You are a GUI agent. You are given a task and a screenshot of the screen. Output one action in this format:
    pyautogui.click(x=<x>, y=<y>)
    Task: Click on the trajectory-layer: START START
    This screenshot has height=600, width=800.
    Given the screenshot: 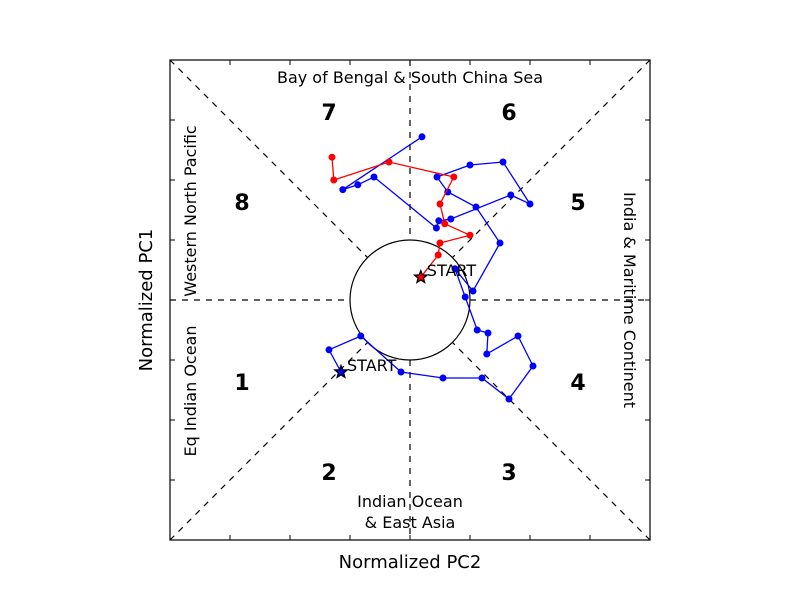 What is the action you would take?
    pyautogui.click(x=431, y=268)
    